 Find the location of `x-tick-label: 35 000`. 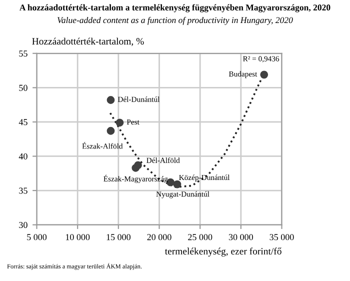

x-tick-label: 35 000 is located at coordinates (282, 237).